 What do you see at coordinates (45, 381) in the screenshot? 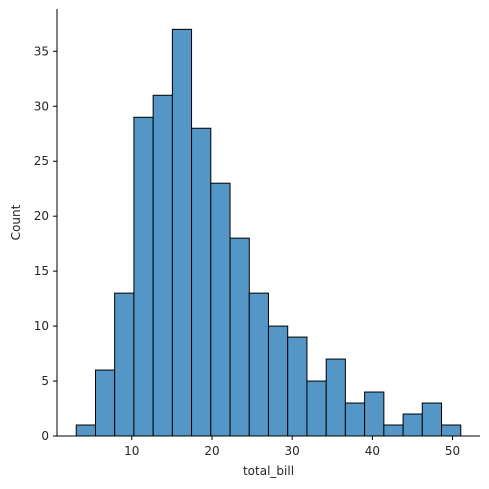
I see `y-tick-label-5: 5` at bounding box center [45, 381].